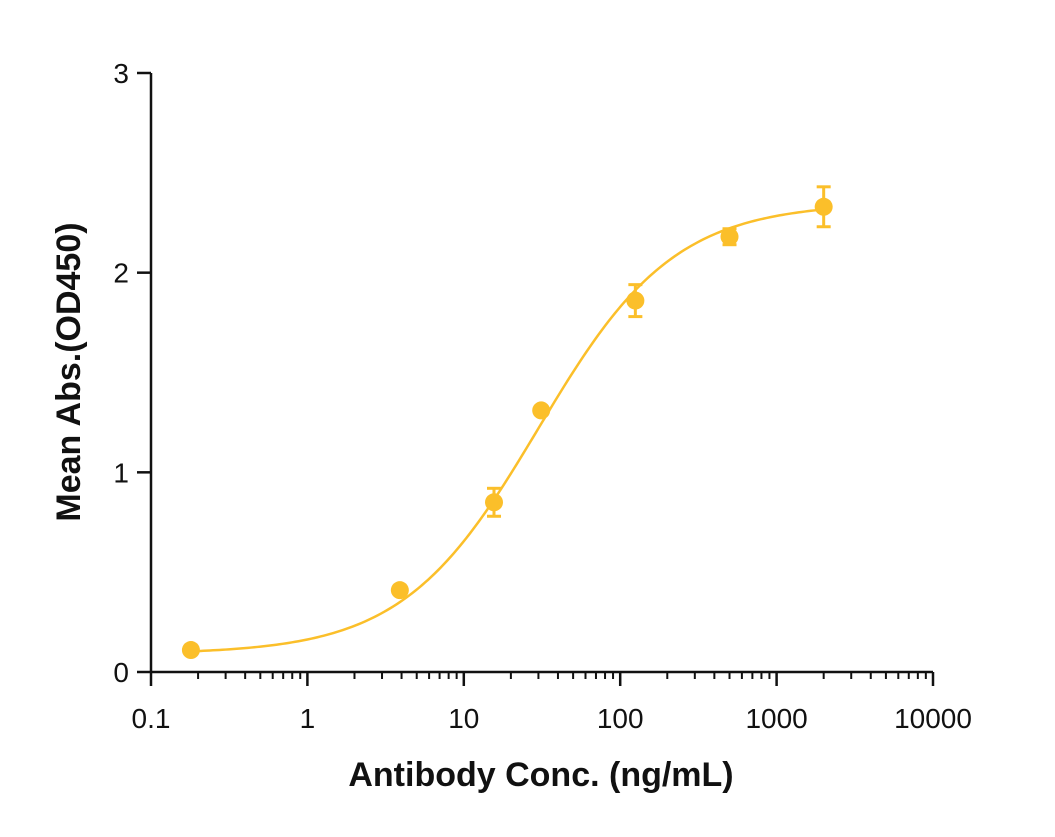  I want to click on y-tick-label: 3, so click(121, 73).